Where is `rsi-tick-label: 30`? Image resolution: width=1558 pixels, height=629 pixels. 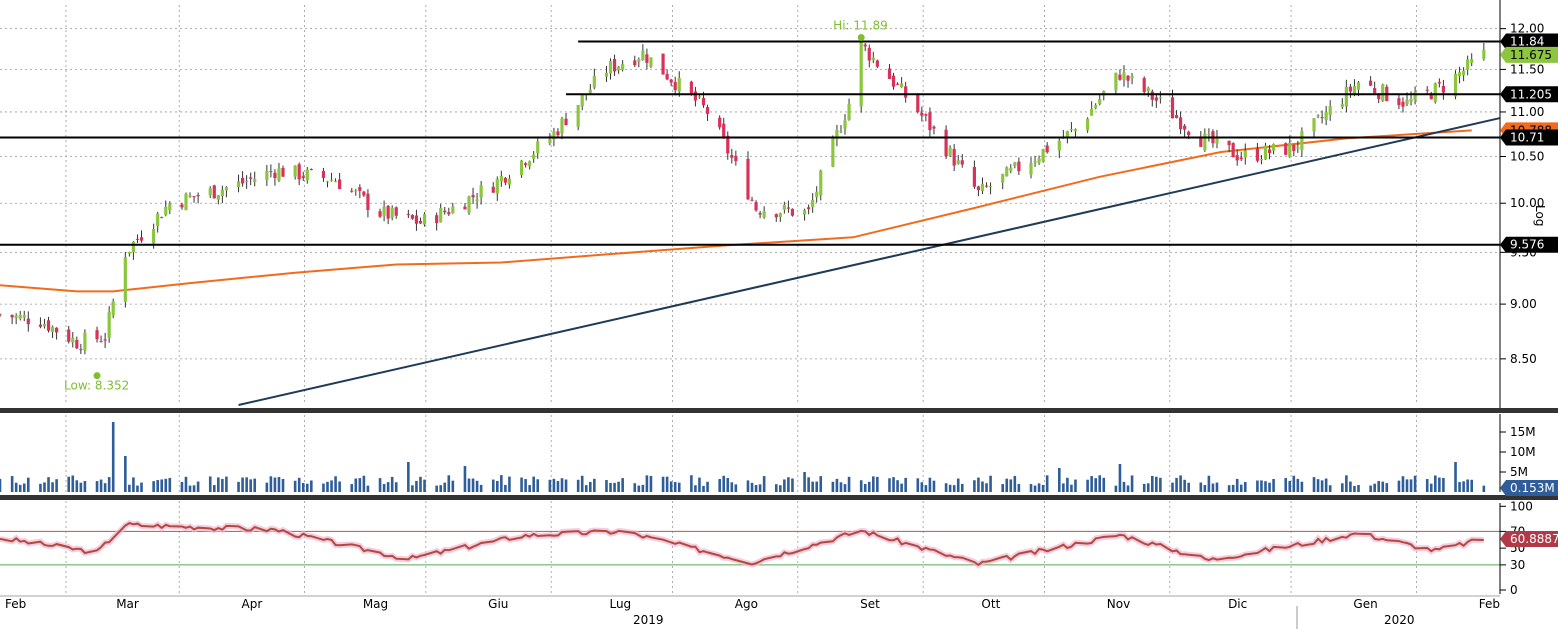 rsi-tick-label: 30 is located at coordinates (1517, 565).